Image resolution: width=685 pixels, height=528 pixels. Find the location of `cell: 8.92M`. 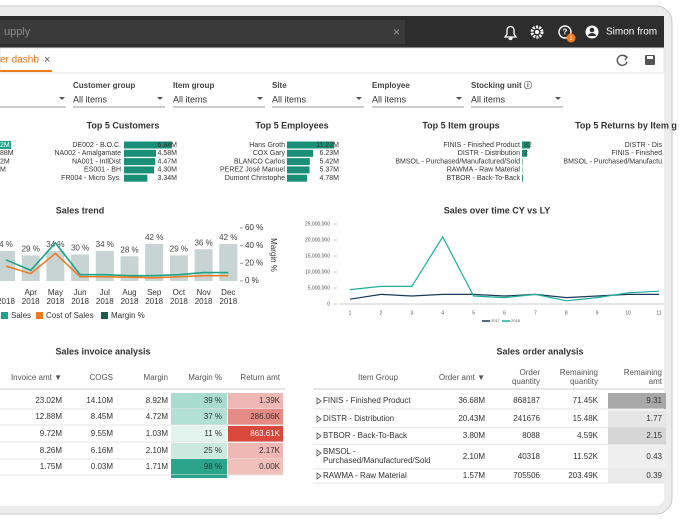

cell: 8.92M is located at coordinates (157, 400).